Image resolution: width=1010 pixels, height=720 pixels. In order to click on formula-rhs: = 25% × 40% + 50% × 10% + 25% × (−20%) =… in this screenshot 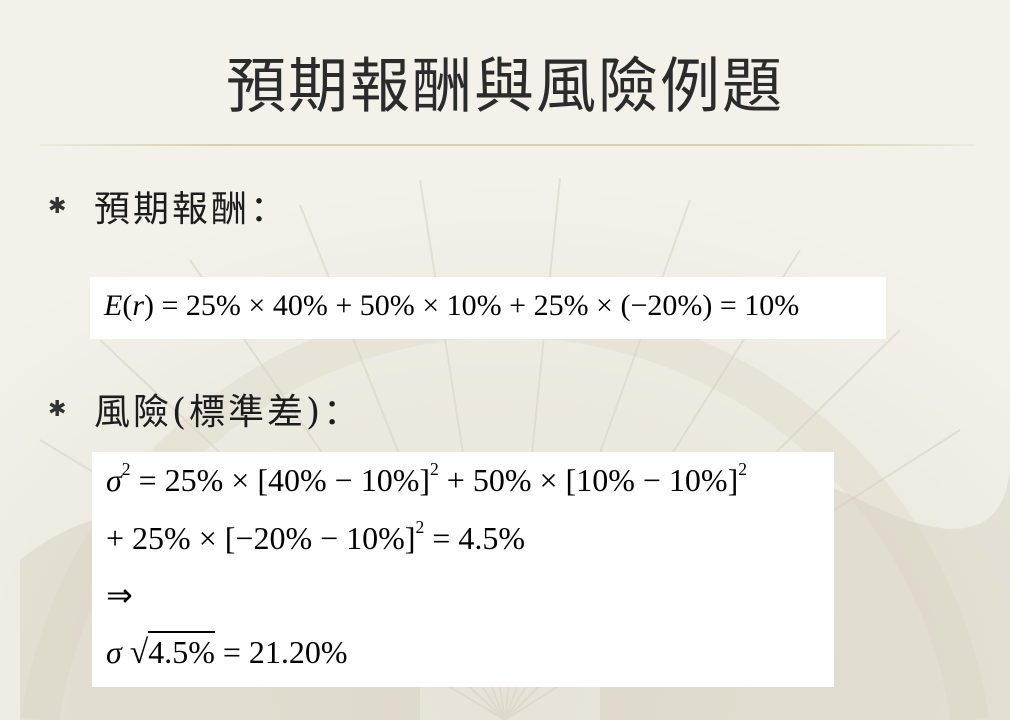, I will do `click(477, 305)`.